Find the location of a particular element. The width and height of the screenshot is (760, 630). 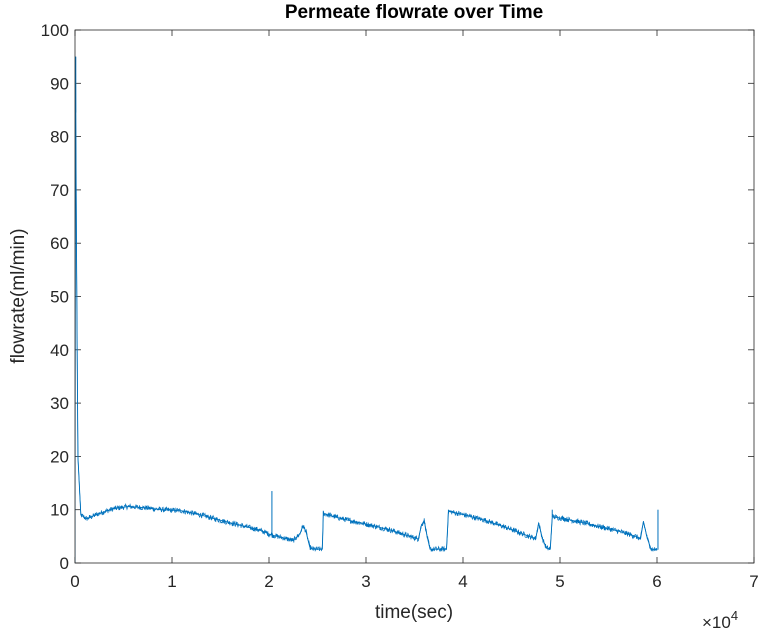

x-tick-label: 7 is located at coordinates (753, 581).